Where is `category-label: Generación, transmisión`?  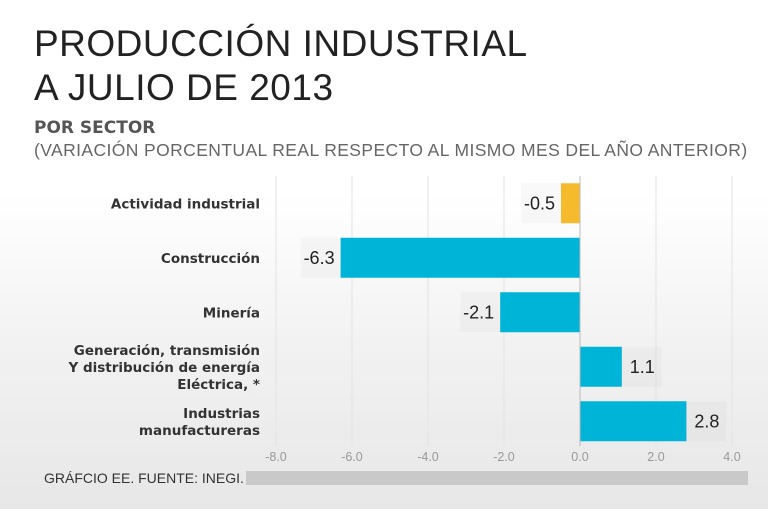 category-label: Generación, transmisión is located at coordinates (167, 351).